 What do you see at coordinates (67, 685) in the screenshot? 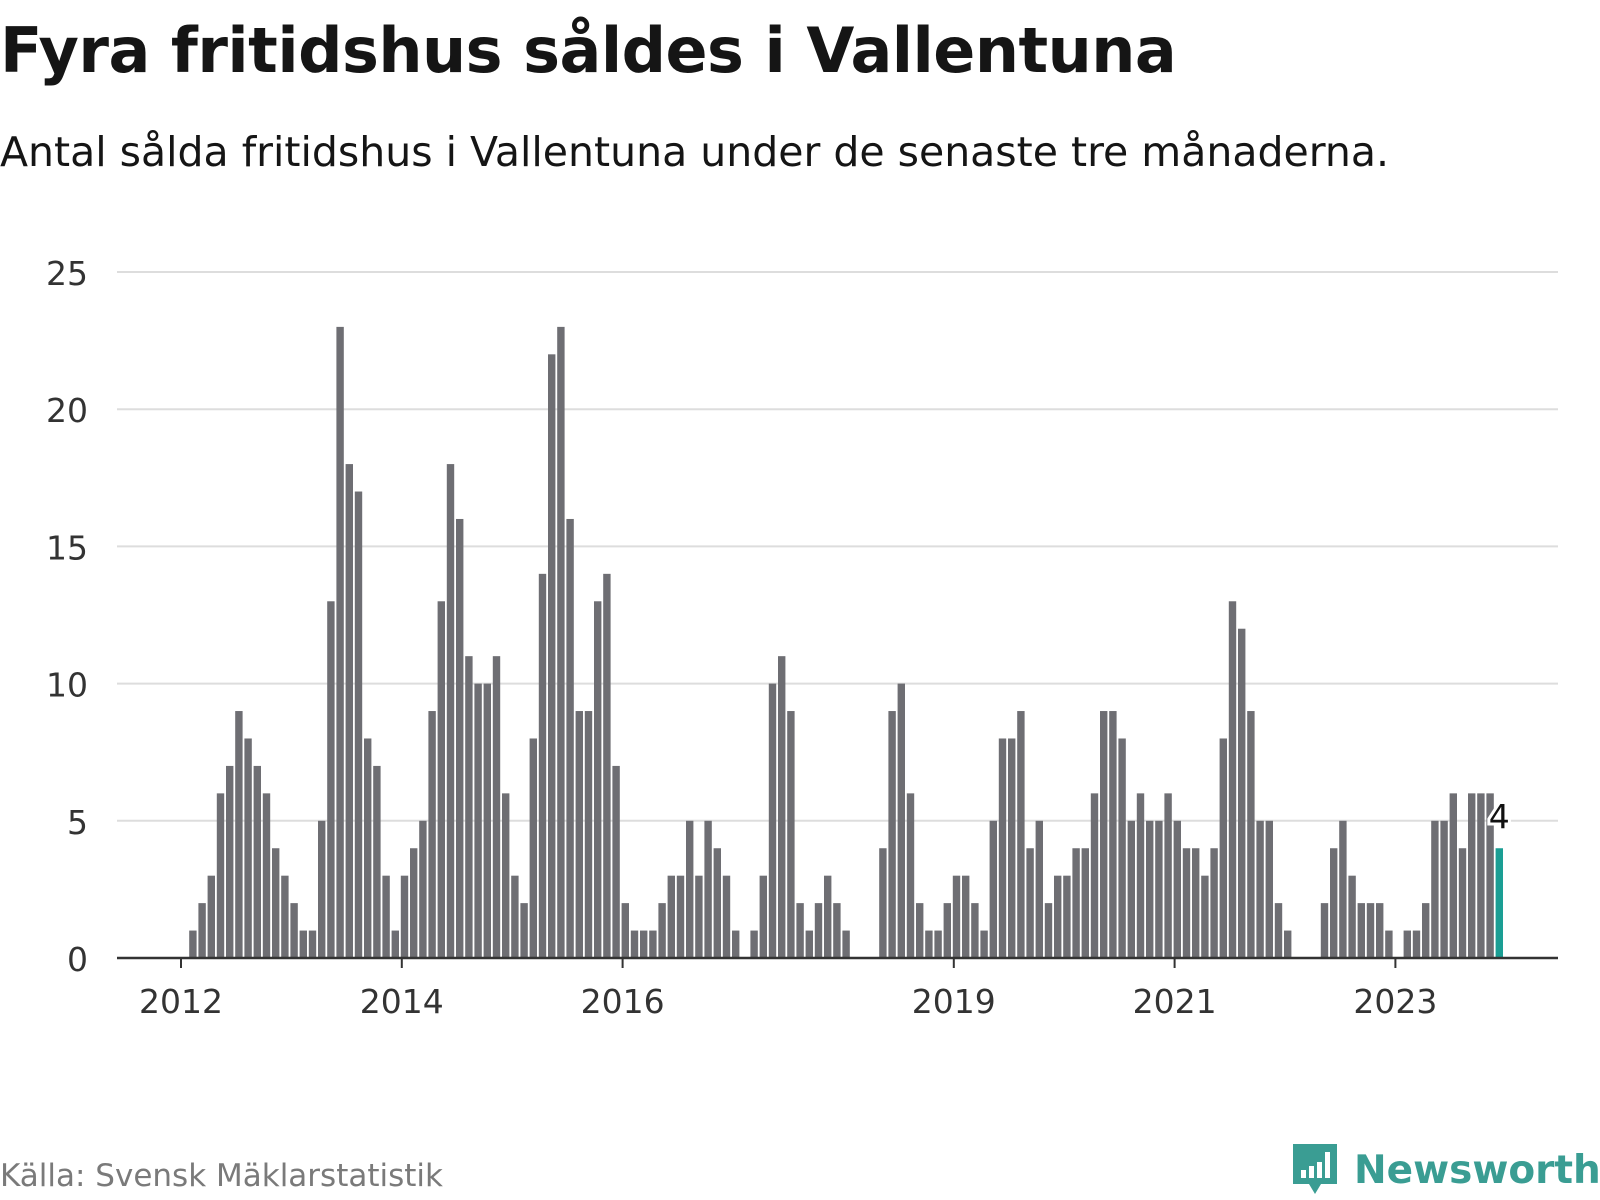
I see `y-tick-label: 10` at bounding box center [67, 685].